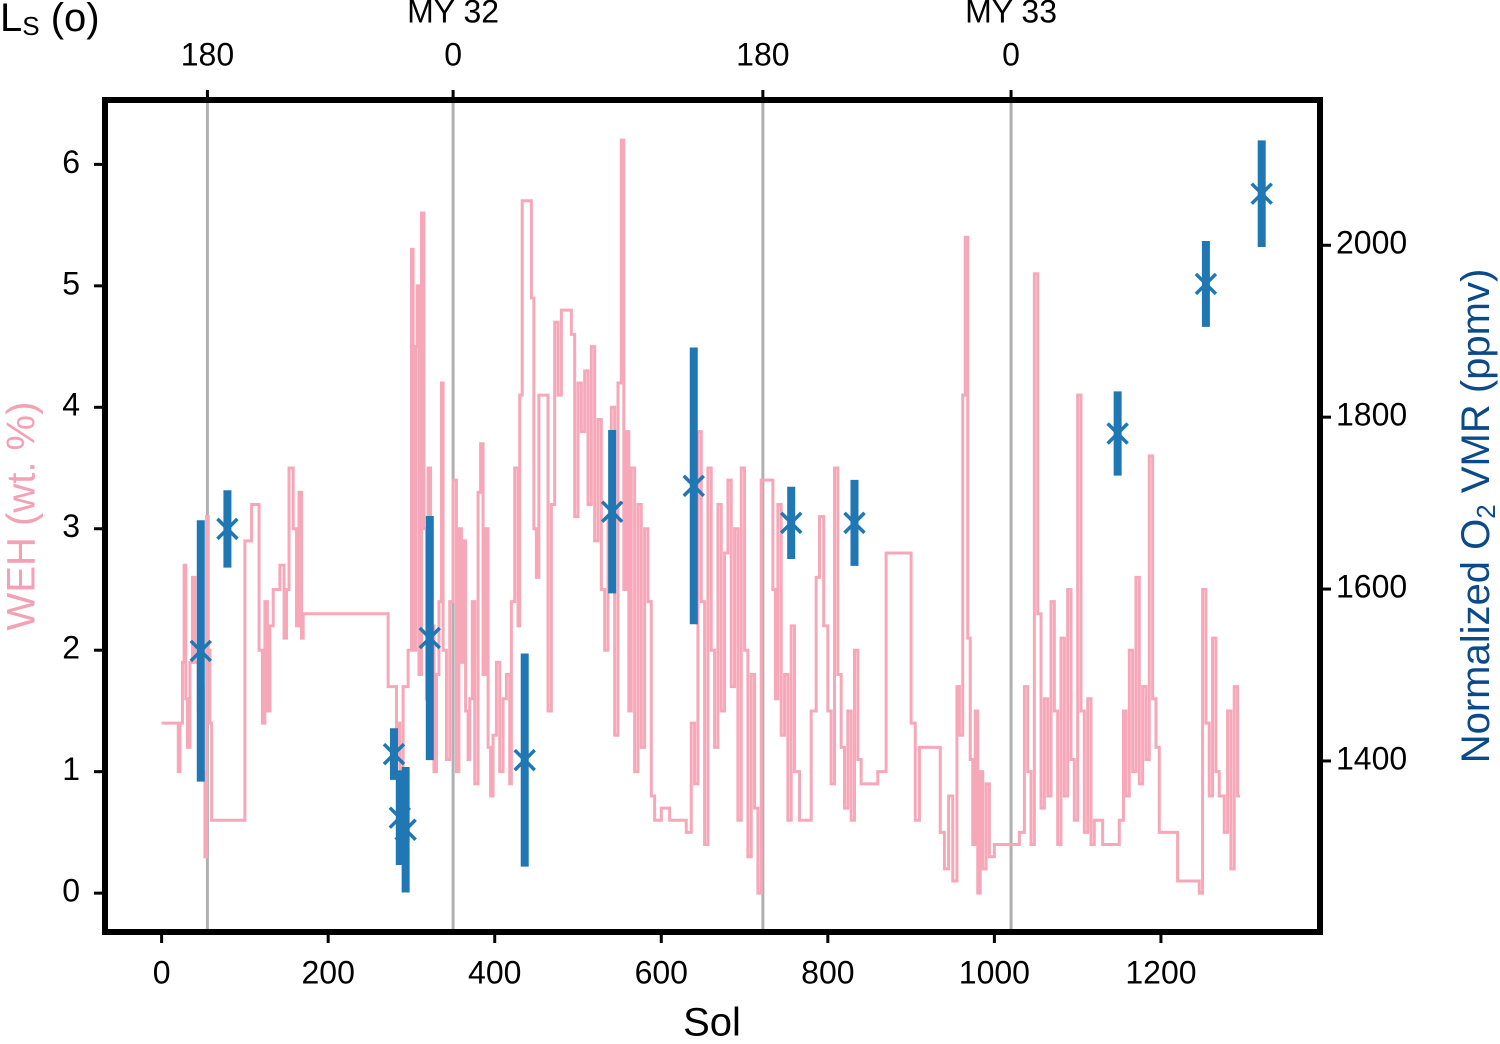  What do you see at coordinates (1160, 972) in the screenshot?
I see `x-tick-label: 1200` at bounding box center [1160, 972].